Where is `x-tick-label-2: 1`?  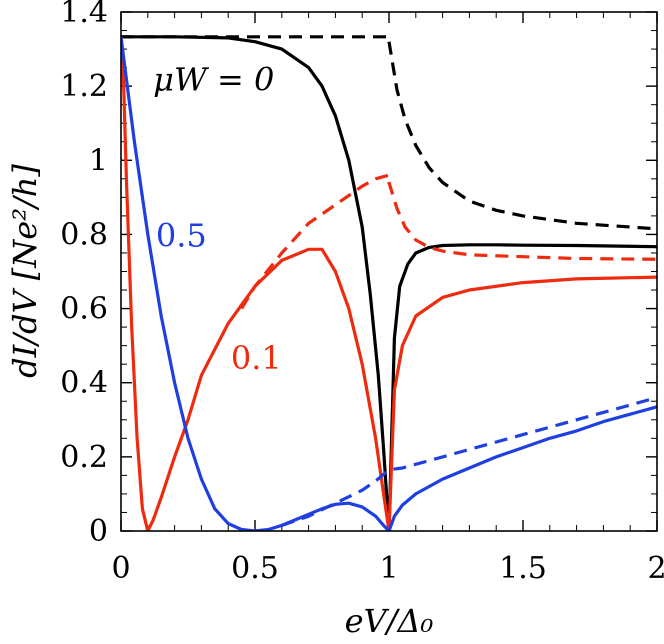 x-tick-label-2: 1 is located at coordinates (388, 568).